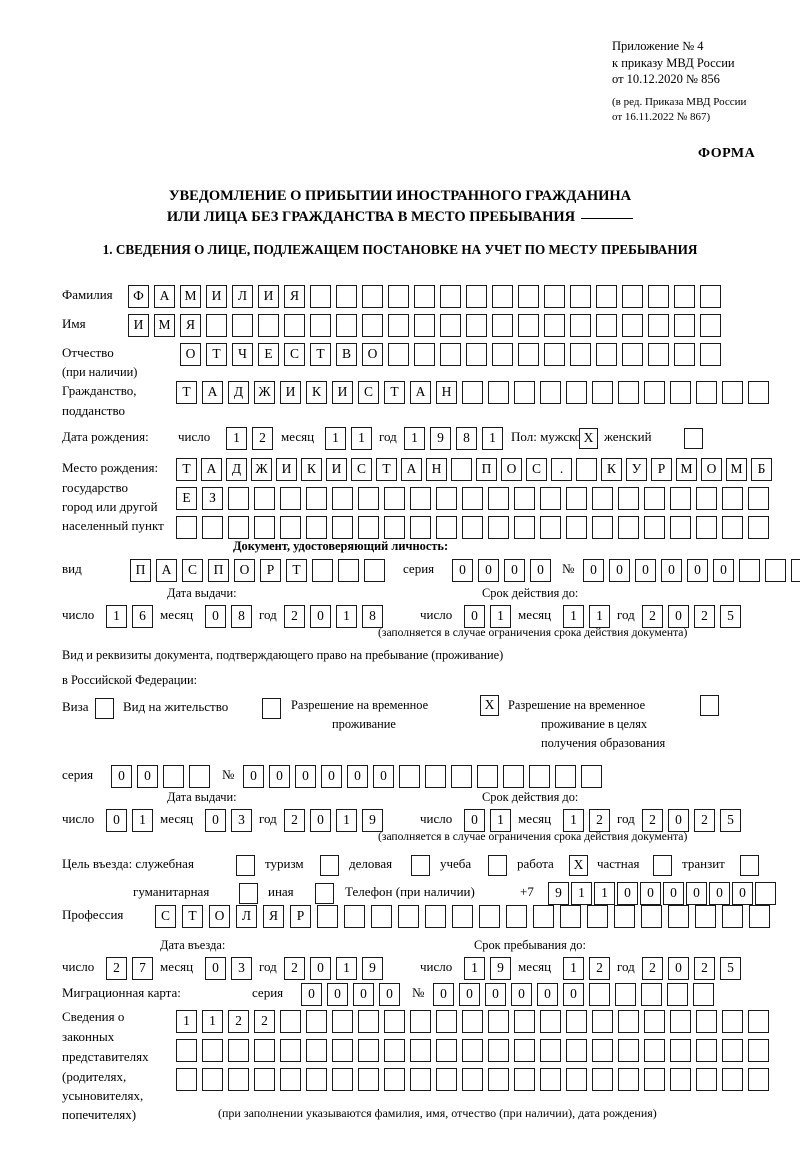 The height and width of the screenshot is (1163, 800). Describe the element at coordinates (166, 570) in the screenshot. I see `document-kind-box-cell: А` at that location.